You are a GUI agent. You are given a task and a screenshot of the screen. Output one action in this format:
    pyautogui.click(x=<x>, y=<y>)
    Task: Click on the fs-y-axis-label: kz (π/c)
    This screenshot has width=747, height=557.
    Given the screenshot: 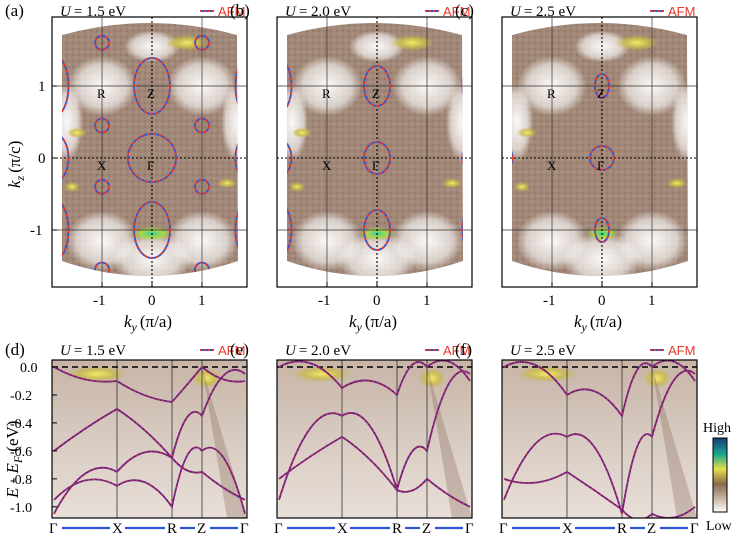 What is the action you would take?
    pyautogui.click(x=16, y=164)
    